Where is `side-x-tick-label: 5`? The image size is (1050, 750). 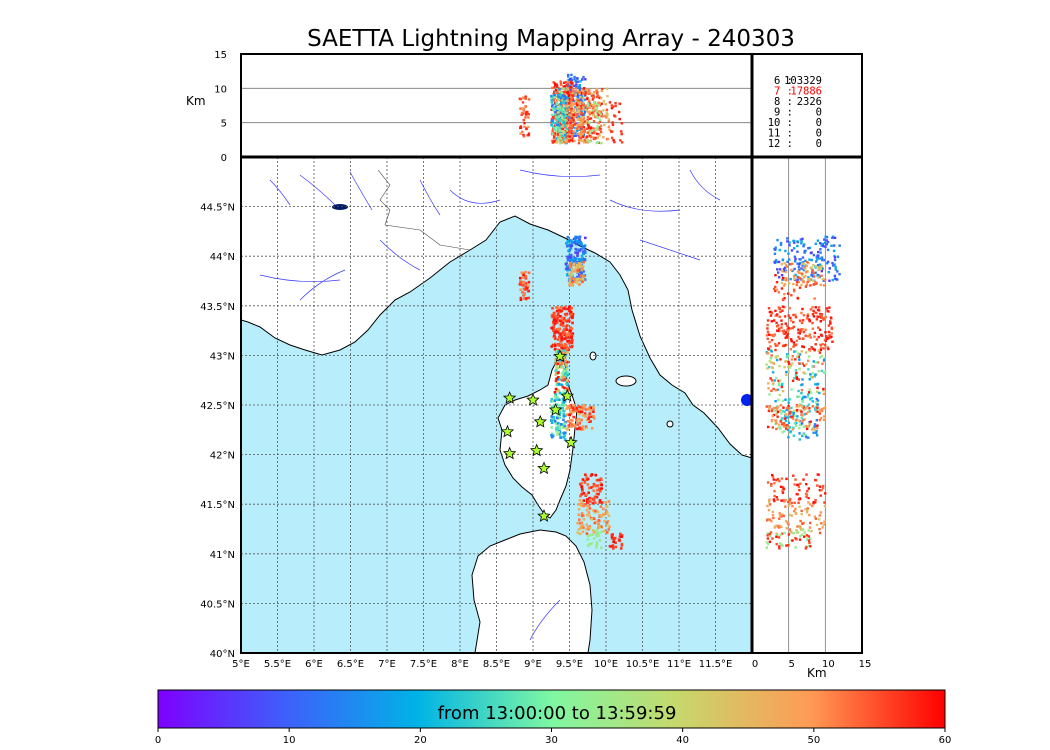
side-x-tick-label: 5 is located at coordinates (791, 664).